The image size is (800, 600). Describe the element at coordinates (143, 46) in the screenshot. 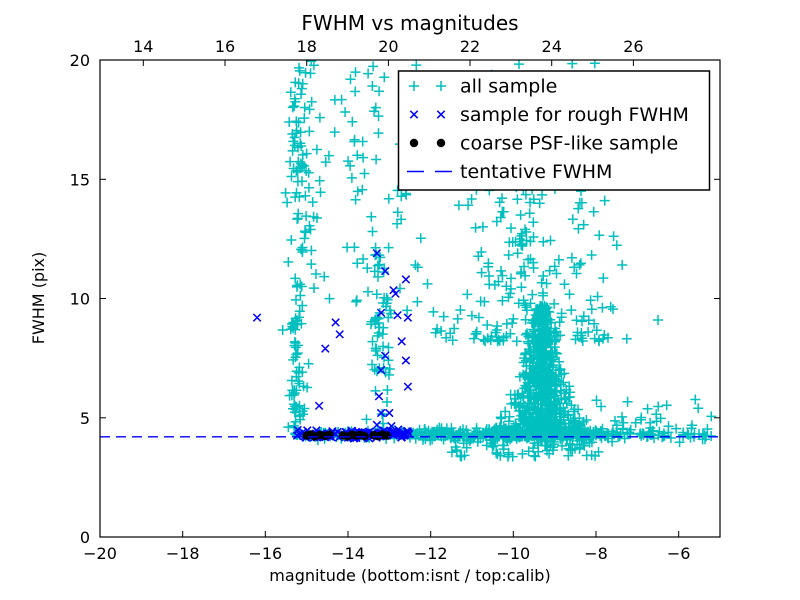

I see `tick-label: 14` at that location.